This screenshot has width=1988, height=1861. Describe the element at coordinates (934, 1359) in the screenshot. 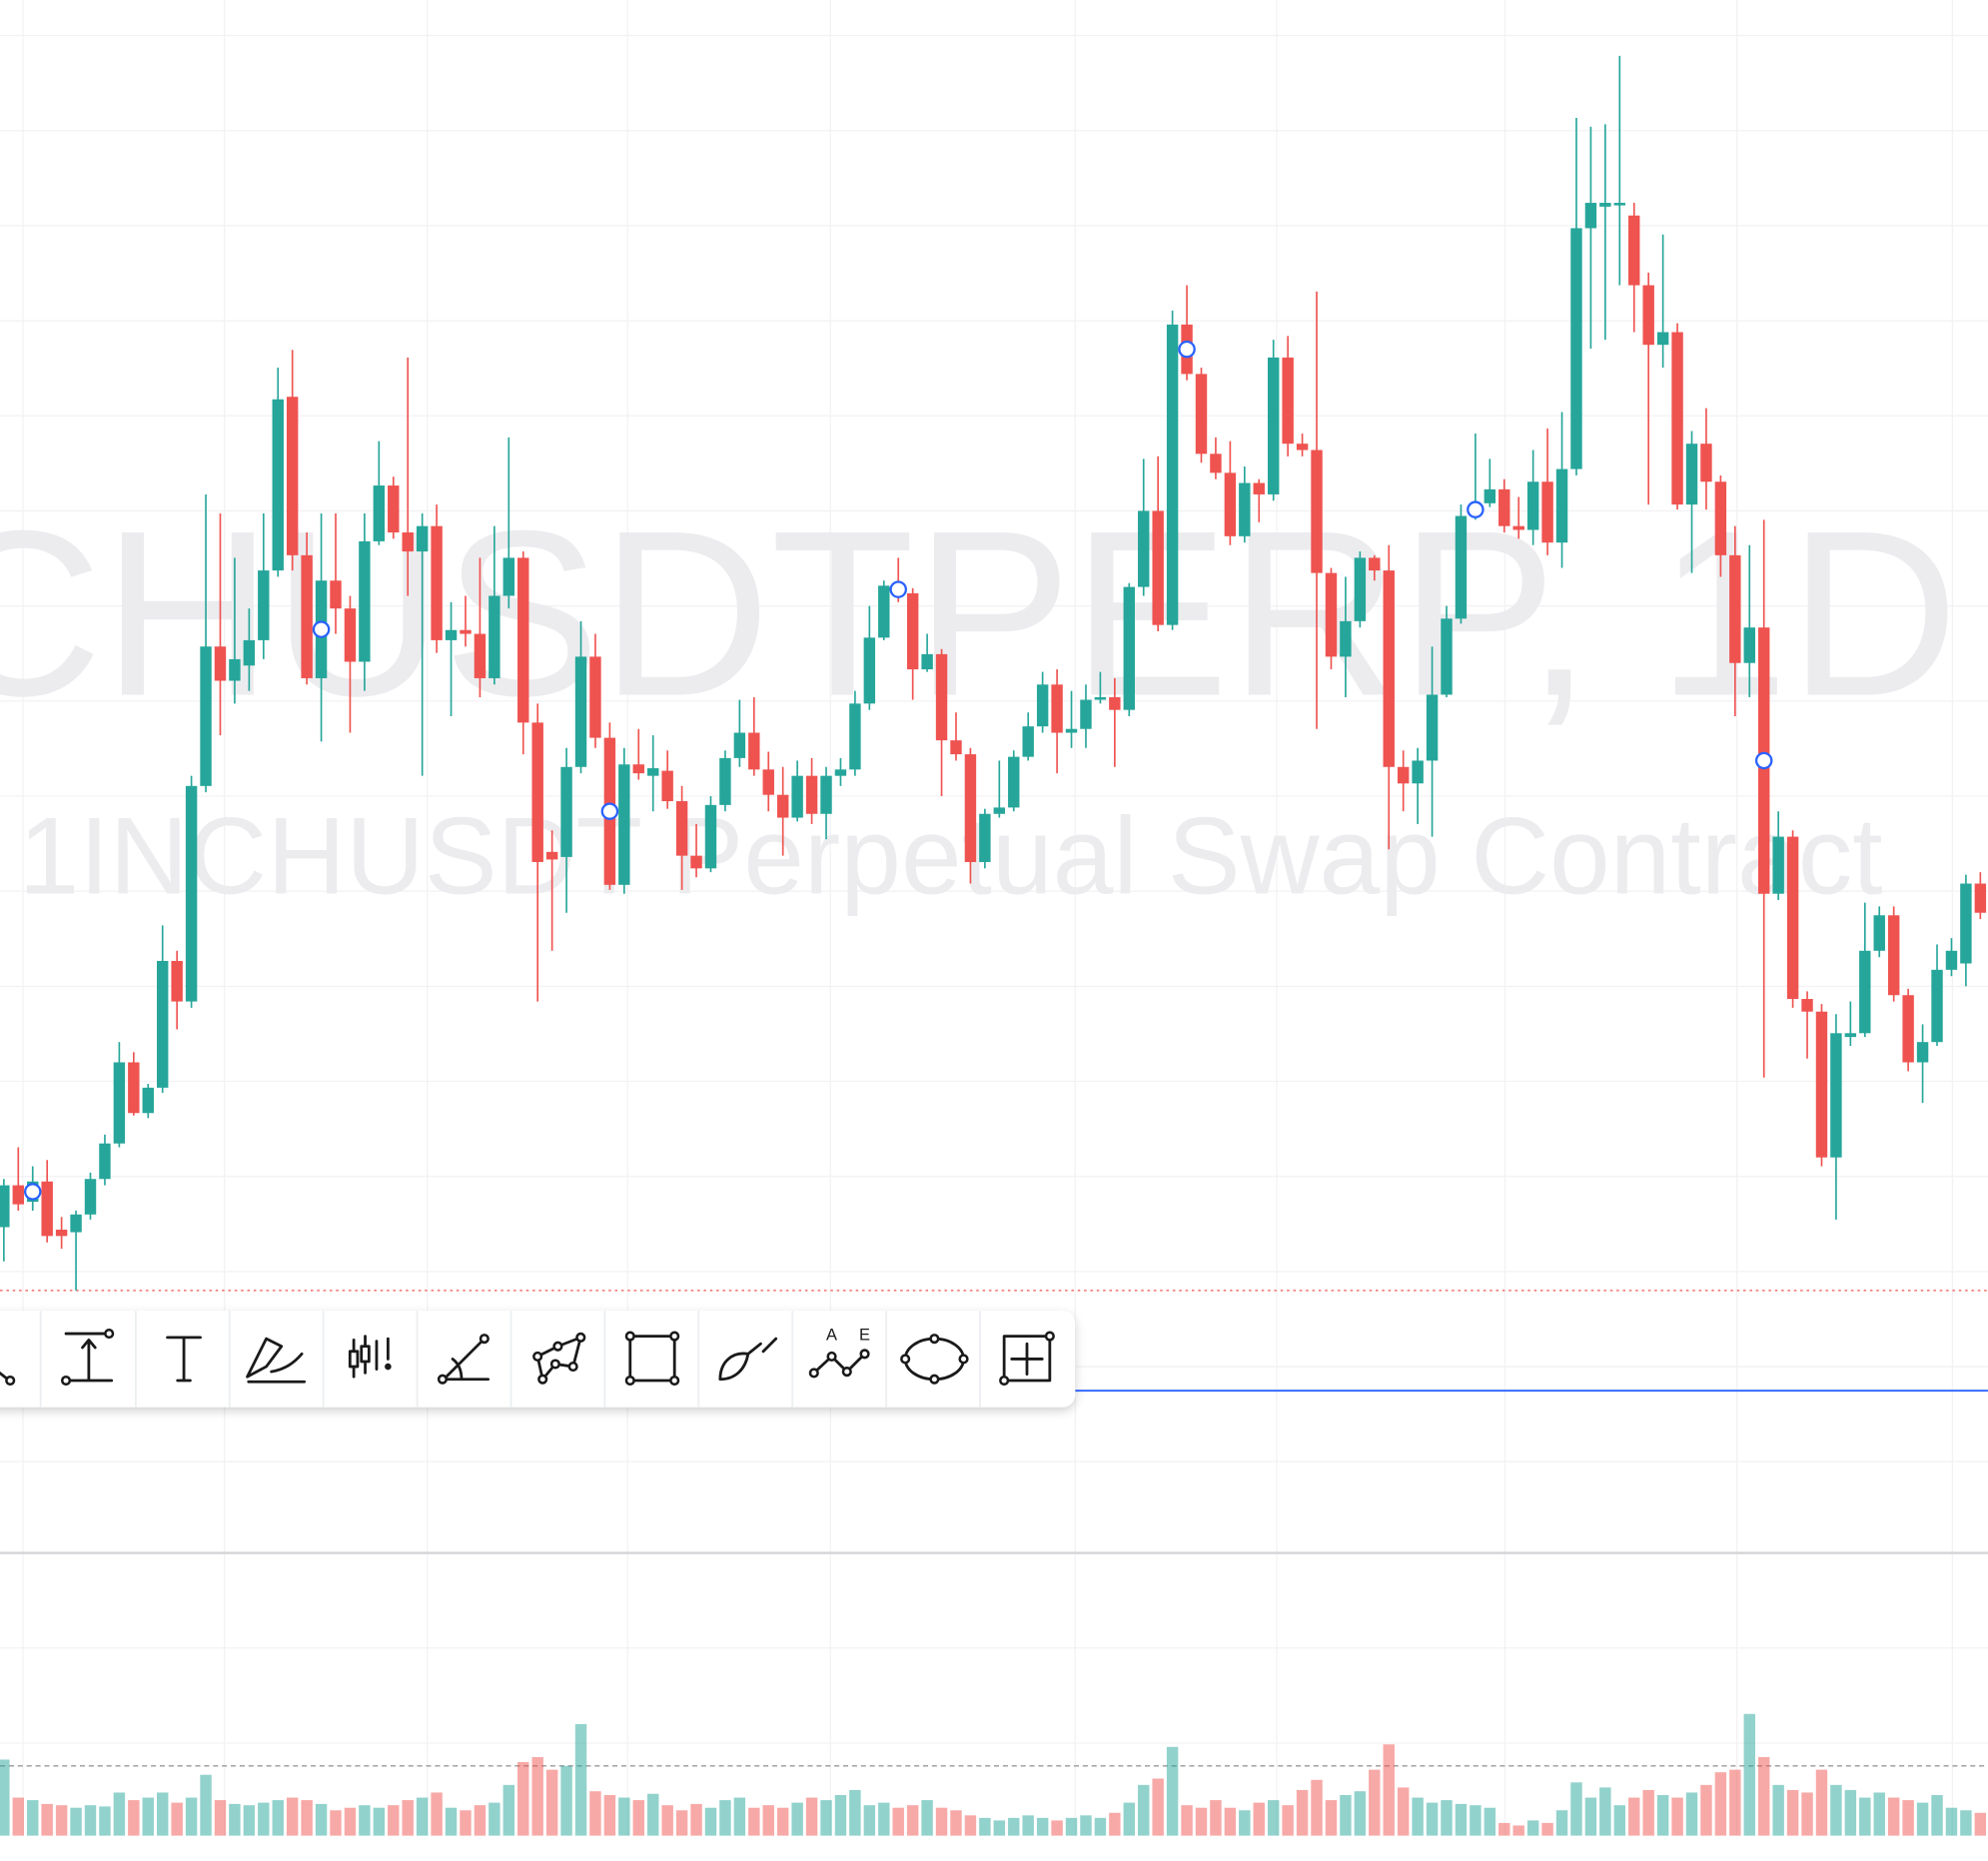

I see `tool-ellipse` at that location.